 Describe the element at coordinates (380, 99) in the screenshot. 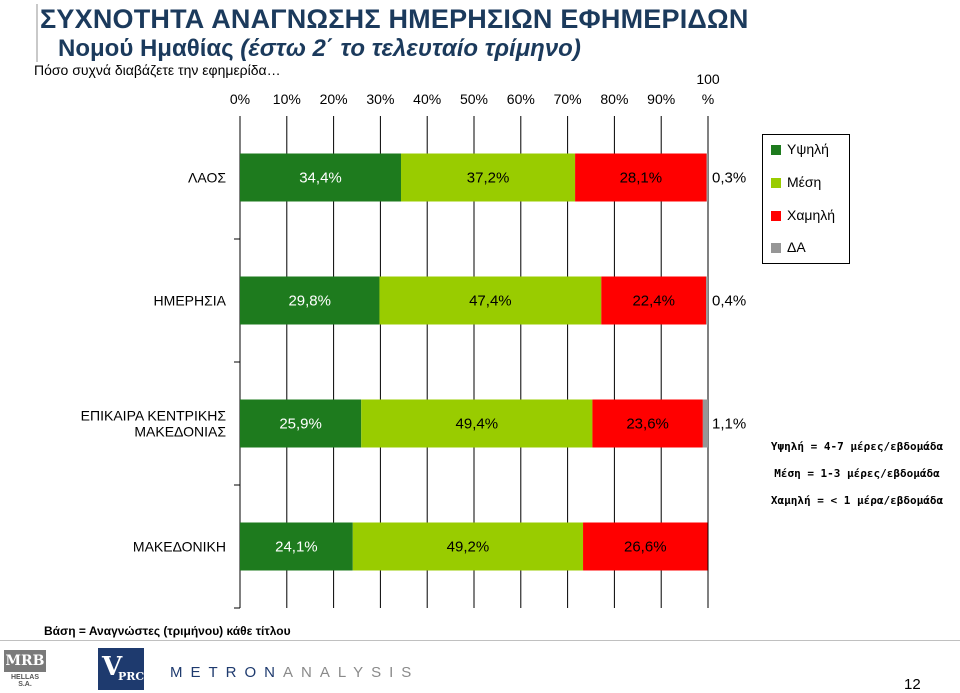

I see `x-tick-label-3: 30%` at that location.